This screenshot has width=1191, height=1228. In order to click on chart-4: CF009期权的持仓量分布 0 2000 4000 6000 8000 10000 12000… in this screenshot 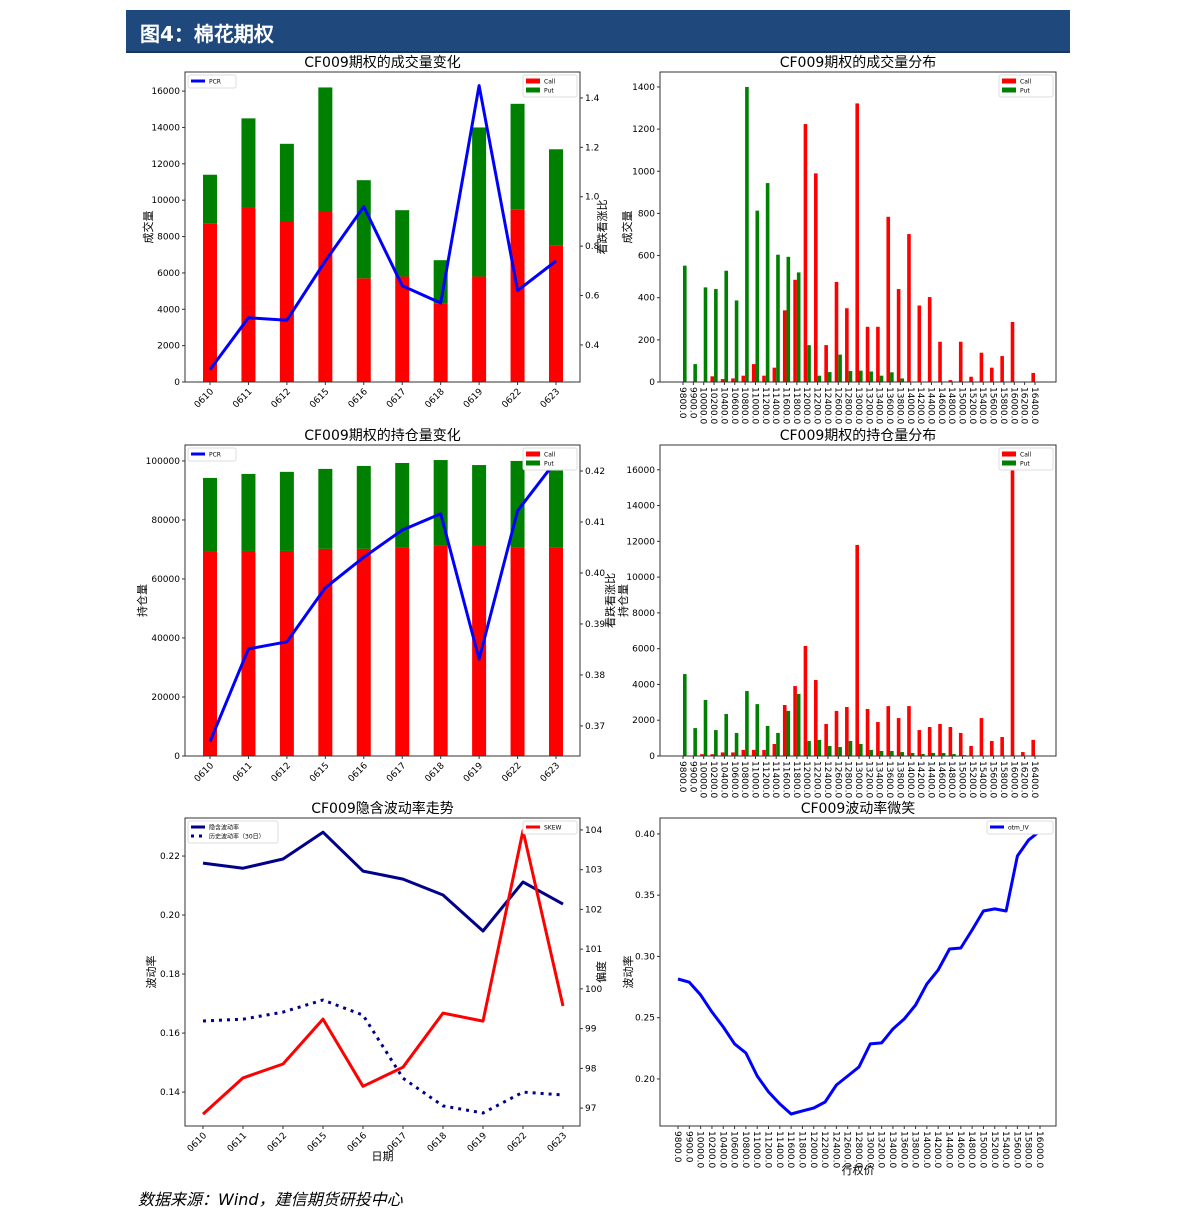, I will do `click(836, 613)`.